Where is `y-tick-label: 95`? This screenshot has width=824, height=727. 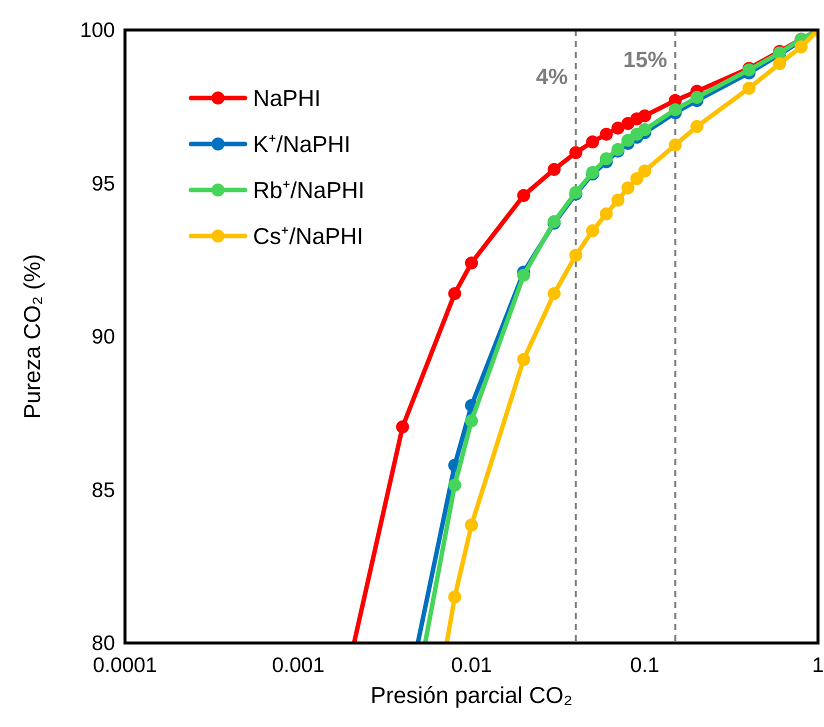 y-tick-label: 95 is located at coordinates (103, 184).